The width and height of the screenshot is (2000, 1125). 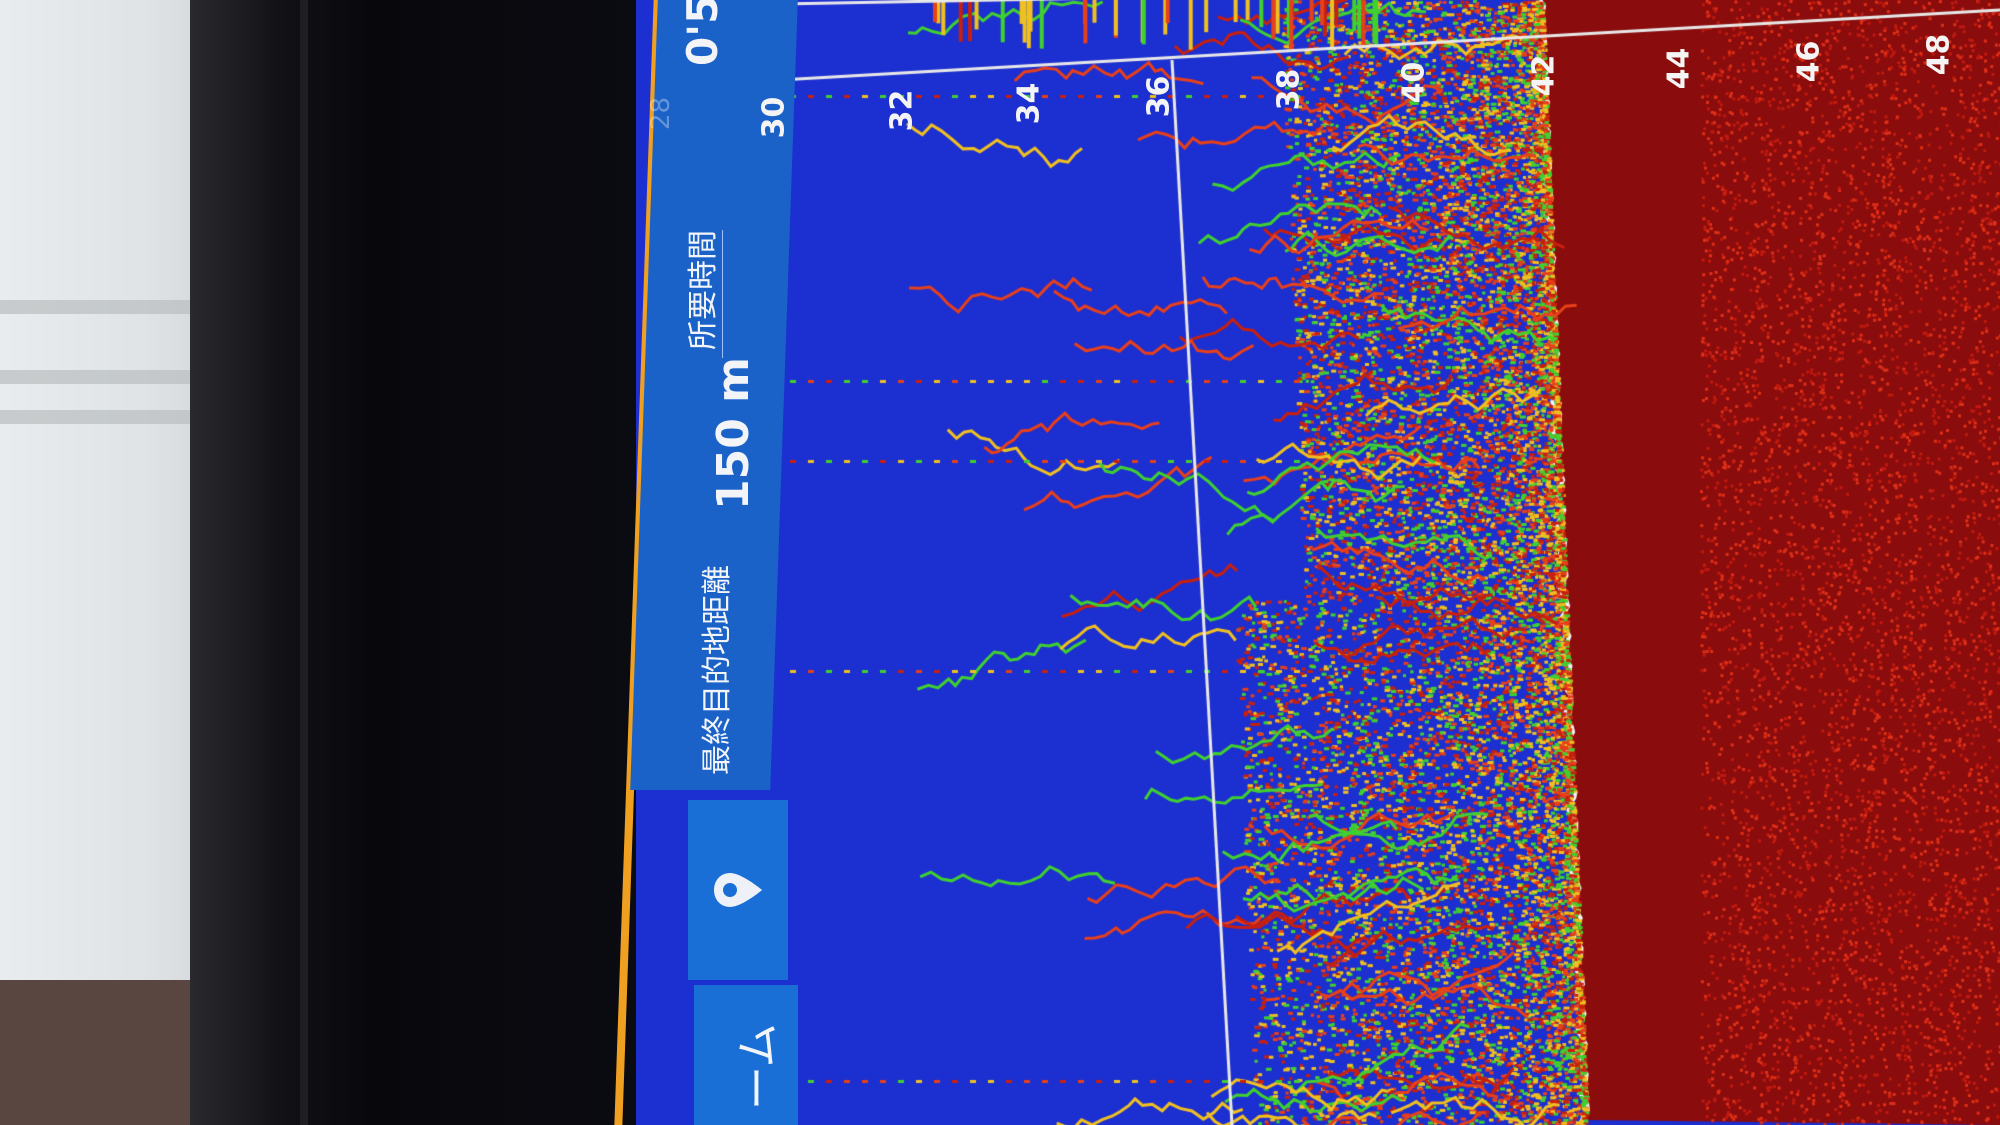 What do you see at coordinates (1679, 68) in the screenshot?
I see `depth-tick-label: 44` at bounding box center [1679, 68].